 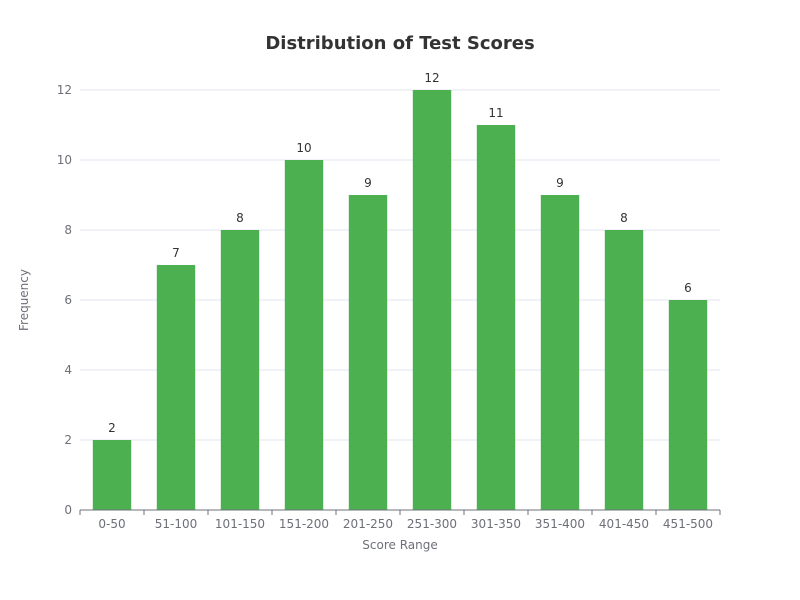 I want to click on x-tick-label: 451-500, so click(x=688, y=524).